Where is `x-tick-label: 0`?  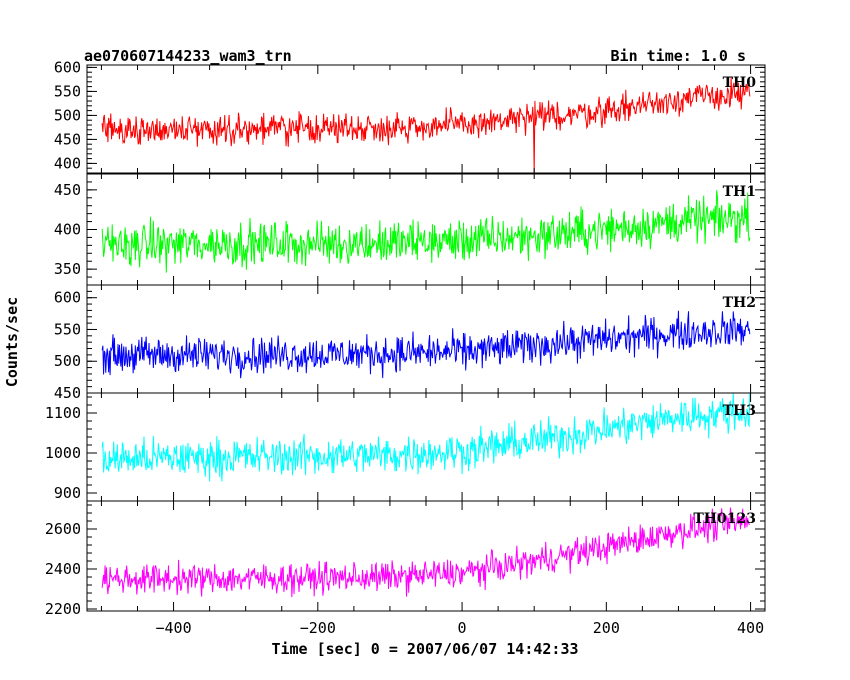
x-tick-label: 0 is located at coordinates (462, 628).